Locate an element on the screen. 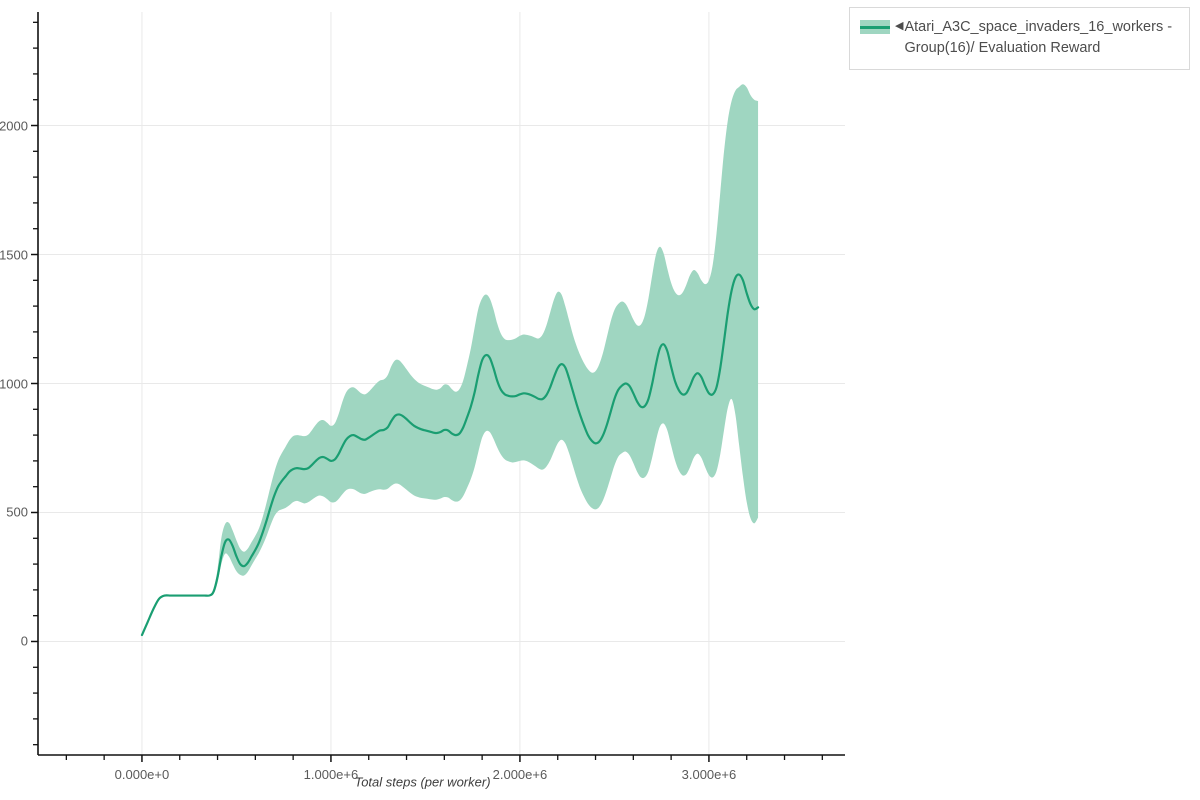 Image resolution: width=1200 pixels, height=800 pixels. y-tick-label: 500 is located at coordinates (17, 512).